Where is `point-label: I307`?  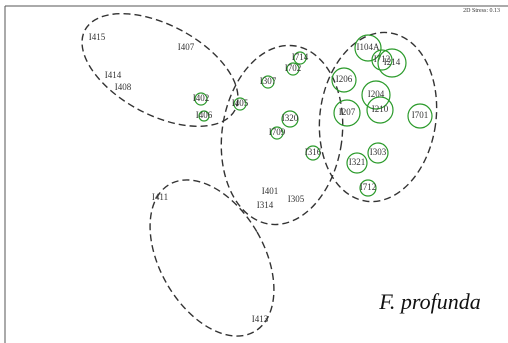
point-label: I307 is located at coordinates (268, 81).